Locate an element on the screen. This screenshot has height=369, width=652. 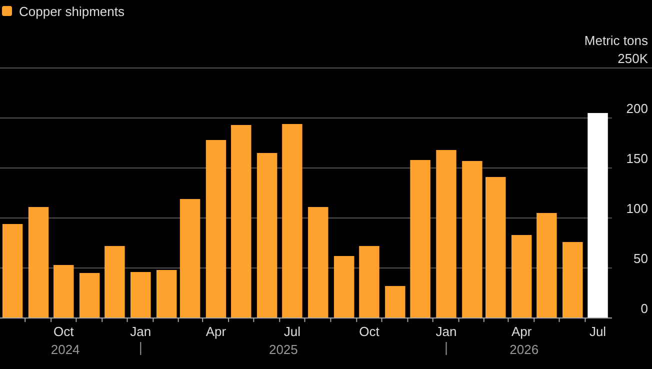
y-tick-label: 100 is located at coordinates (637, 208).